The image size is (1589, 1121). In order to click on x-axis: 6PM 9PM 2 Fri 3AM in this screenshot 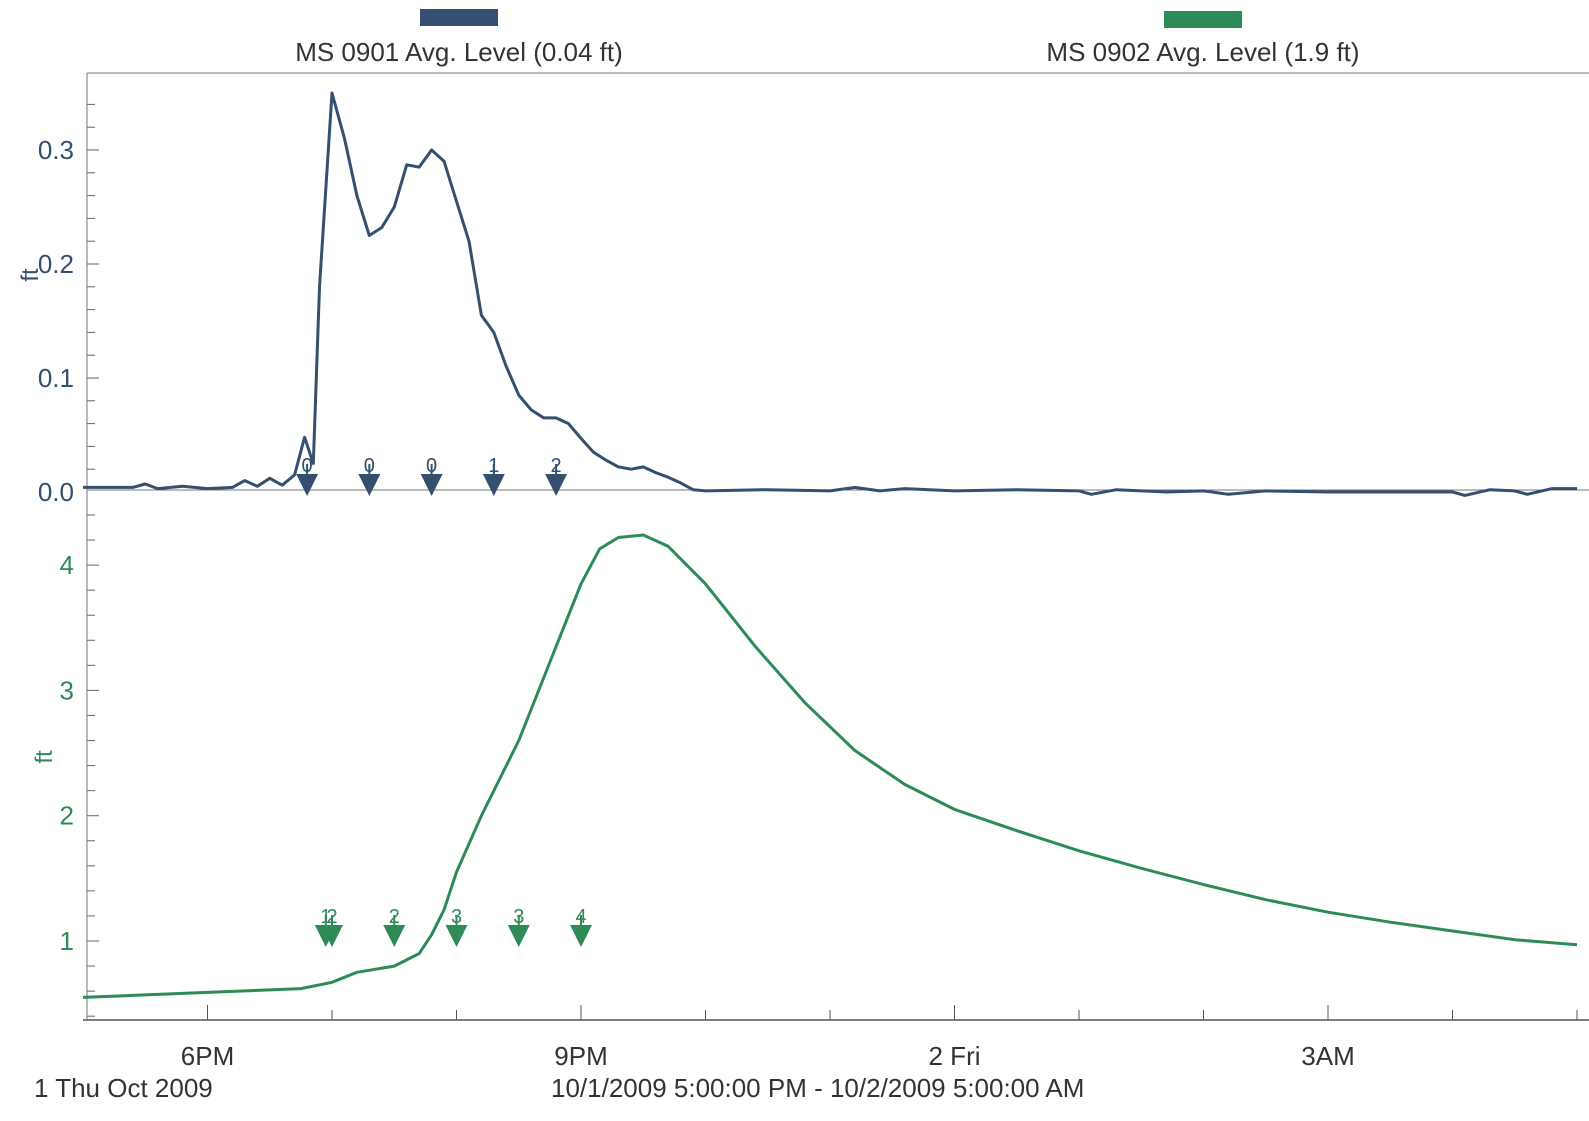, I will do `click(836, 1038)`.